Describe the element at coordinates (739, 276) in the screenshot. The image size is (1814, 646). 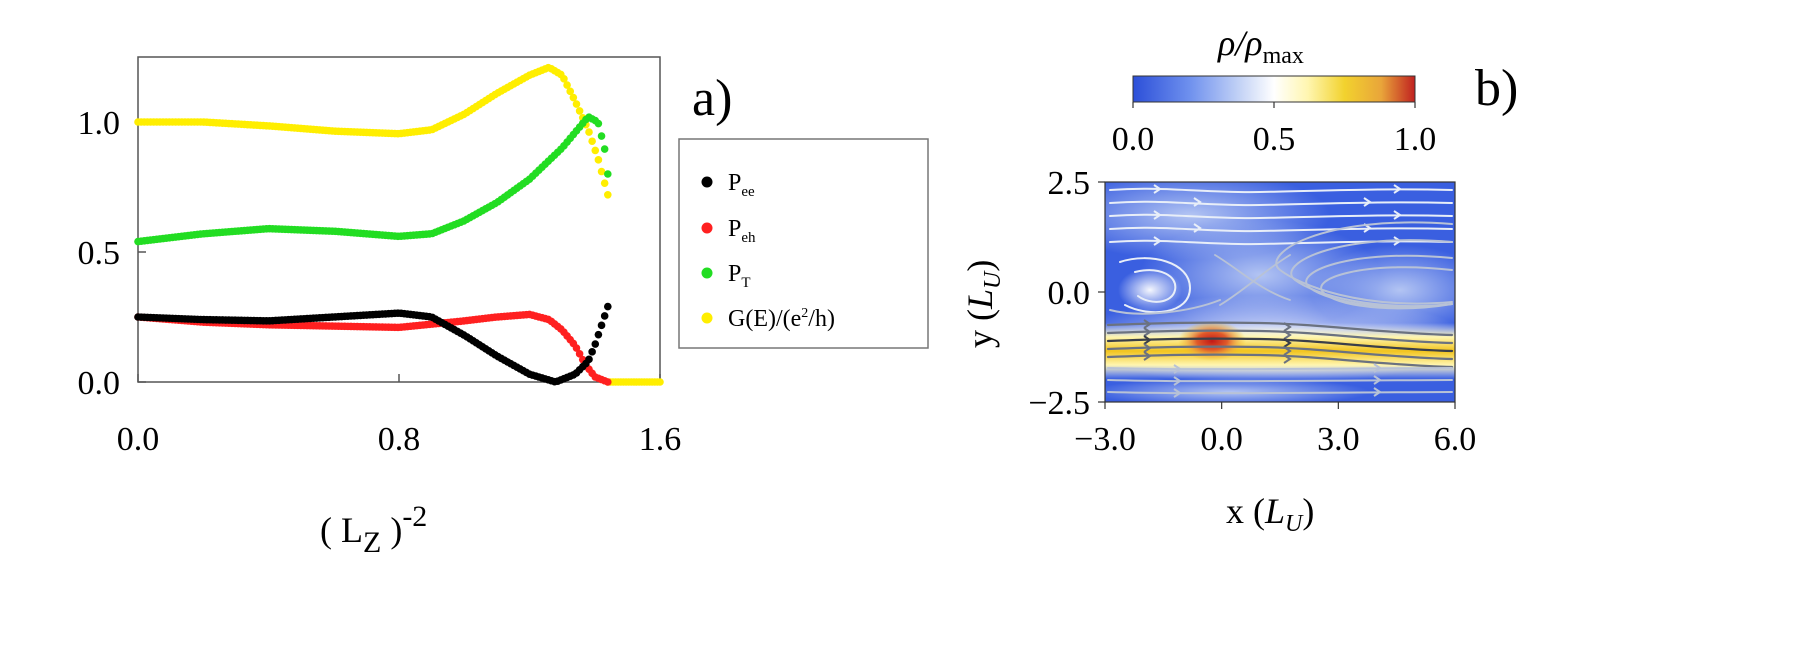
I see `legend-label-pt: PT` at that location.